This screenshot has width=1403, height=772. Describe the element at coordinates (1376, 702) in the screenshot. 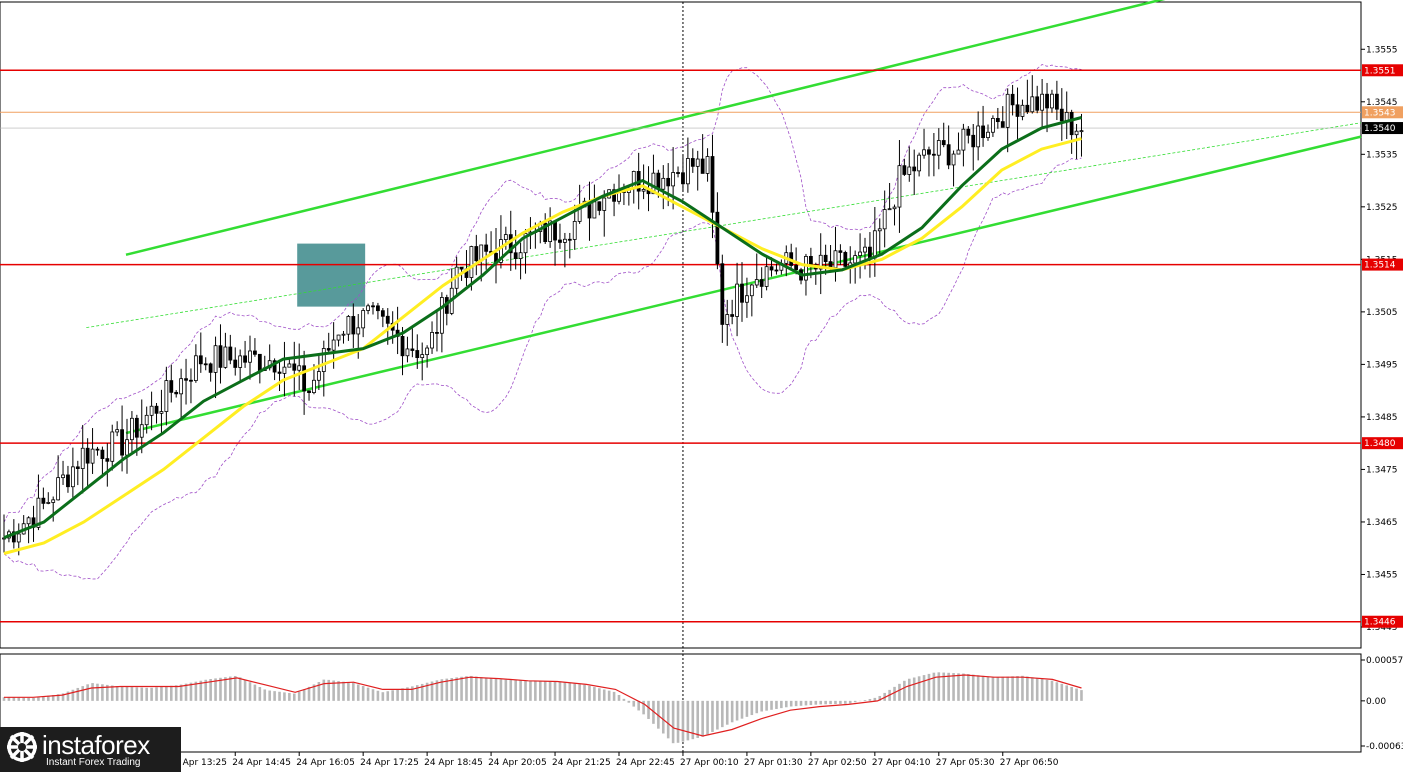

I see `oscillator-tick-label: 0.00` at that location.